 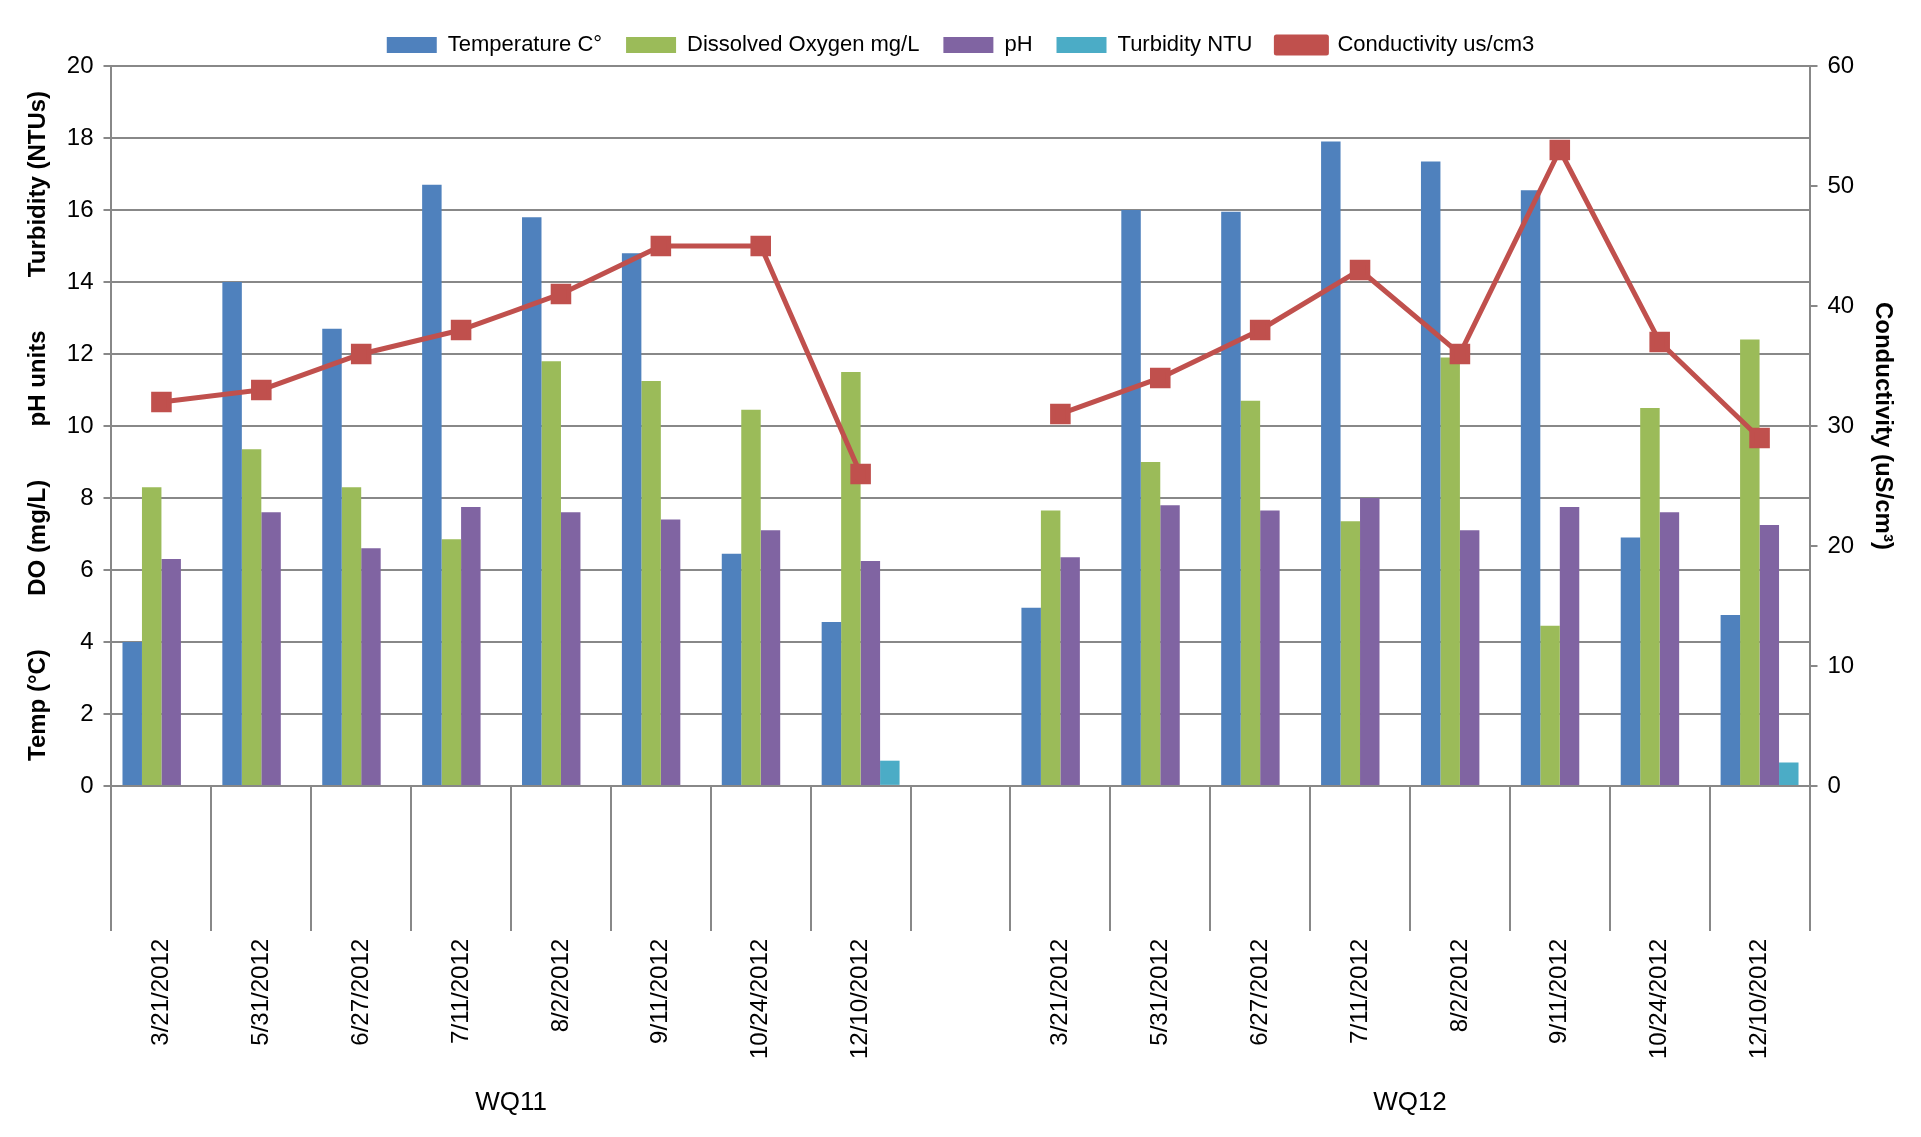 I want to click on legend-label: pH, so click(x=1018, y=44).